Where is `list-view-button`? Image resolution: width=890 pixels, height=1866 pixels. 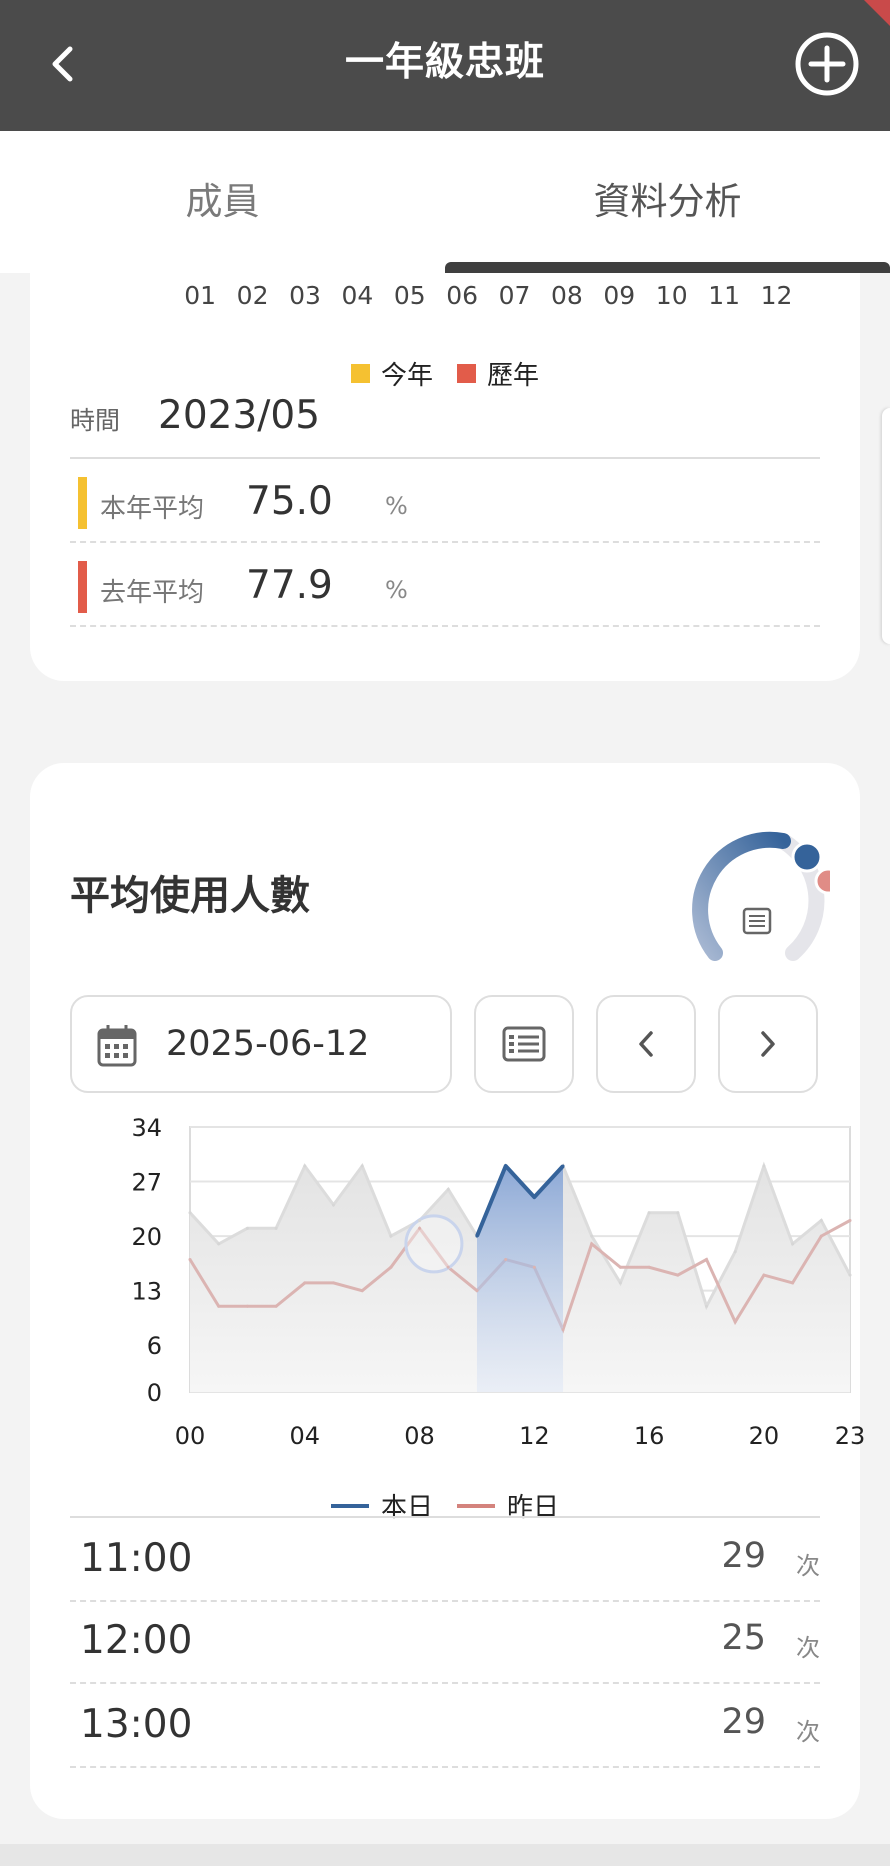
list-view-button is located at coordinates (524, 1044).